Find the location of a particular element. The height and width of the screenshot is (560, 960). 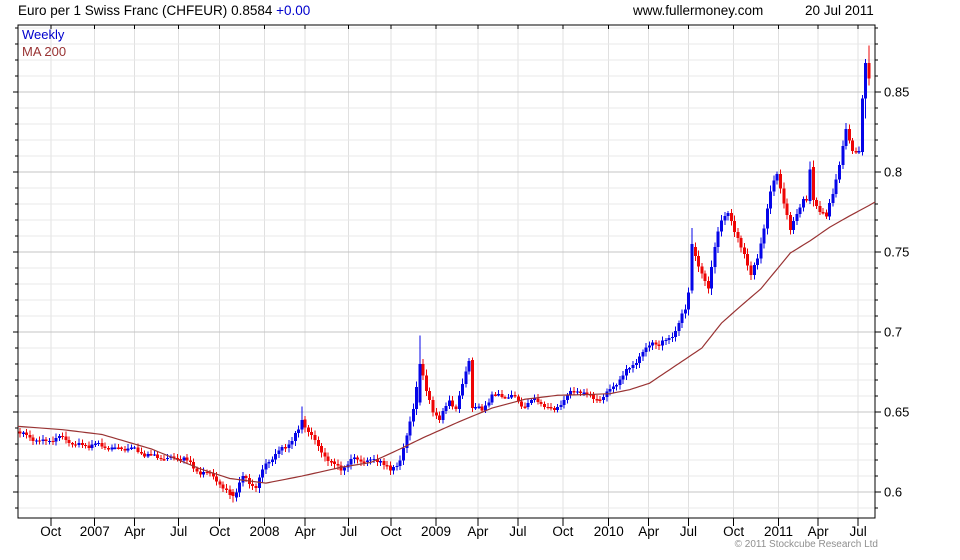

last-price: 0.8584 is located at coordinates (252, 10).